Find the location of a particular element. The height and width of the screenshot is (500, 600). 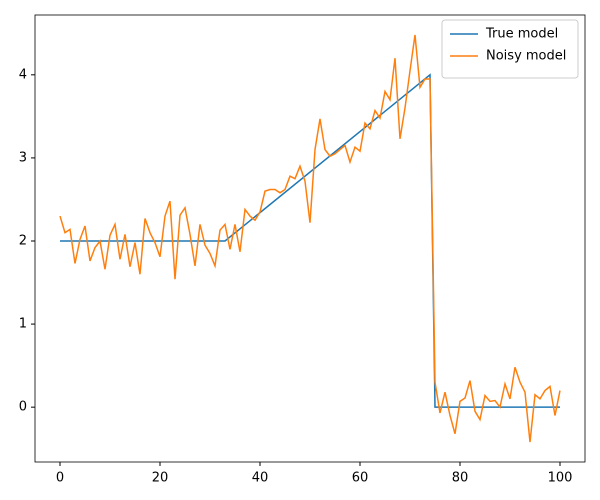

y-tick-label: 3 is located at coordinates (23, 157).